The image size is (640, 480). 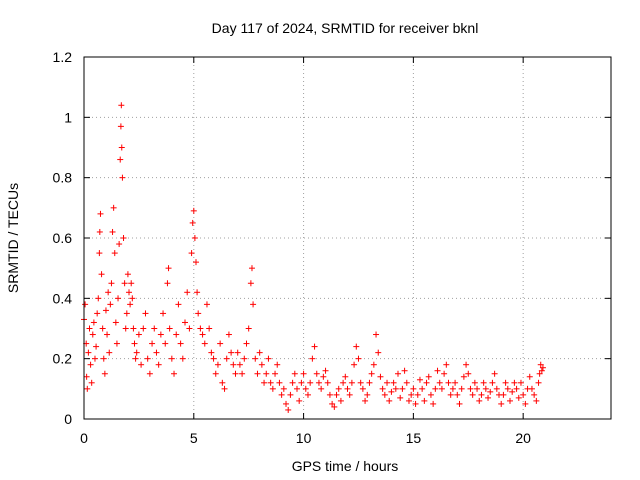 I want to click on x-axis-label: GPS time / hours, so click(x=345, y=466).